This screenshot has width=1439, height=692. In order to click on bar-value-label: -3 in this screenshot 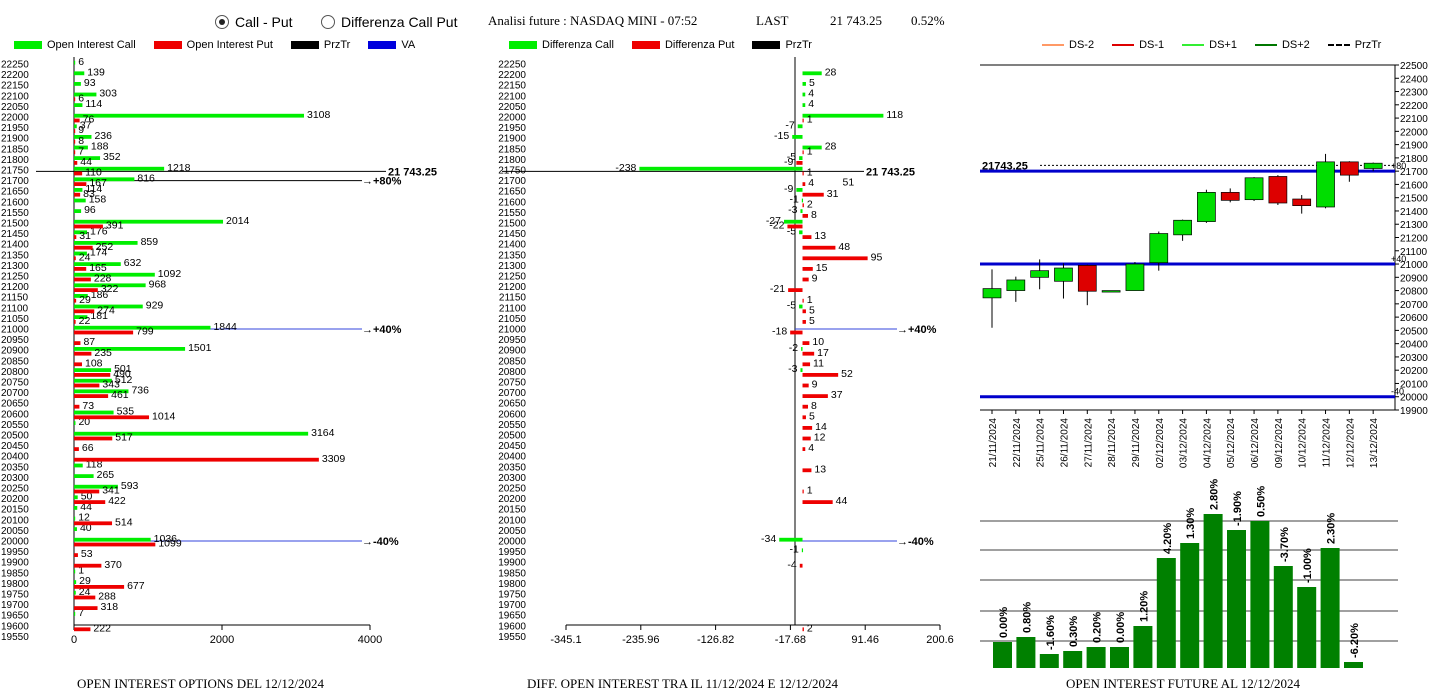, I will do `click(792, 369)`.